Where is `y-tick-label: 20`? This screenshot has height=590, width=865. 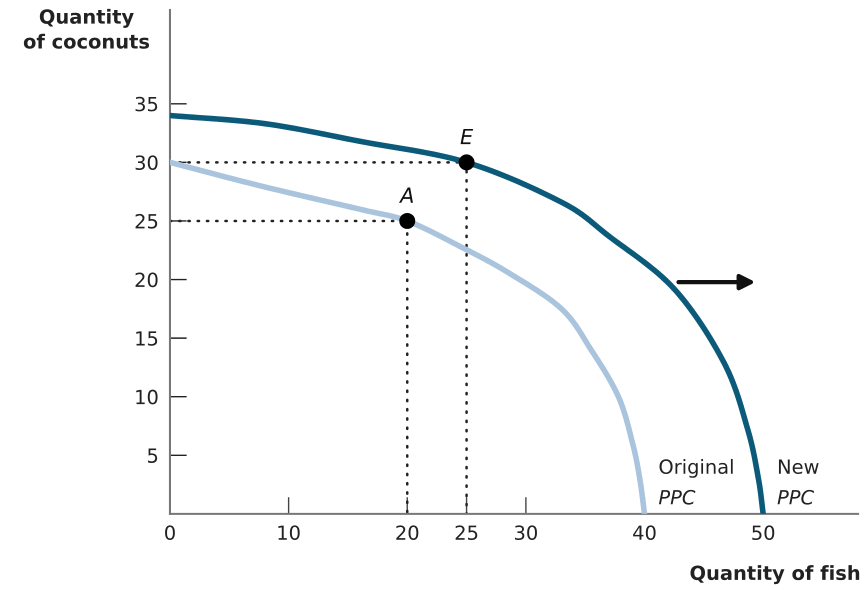 y-tick-label: 20 is located at coordinates (147, 280).